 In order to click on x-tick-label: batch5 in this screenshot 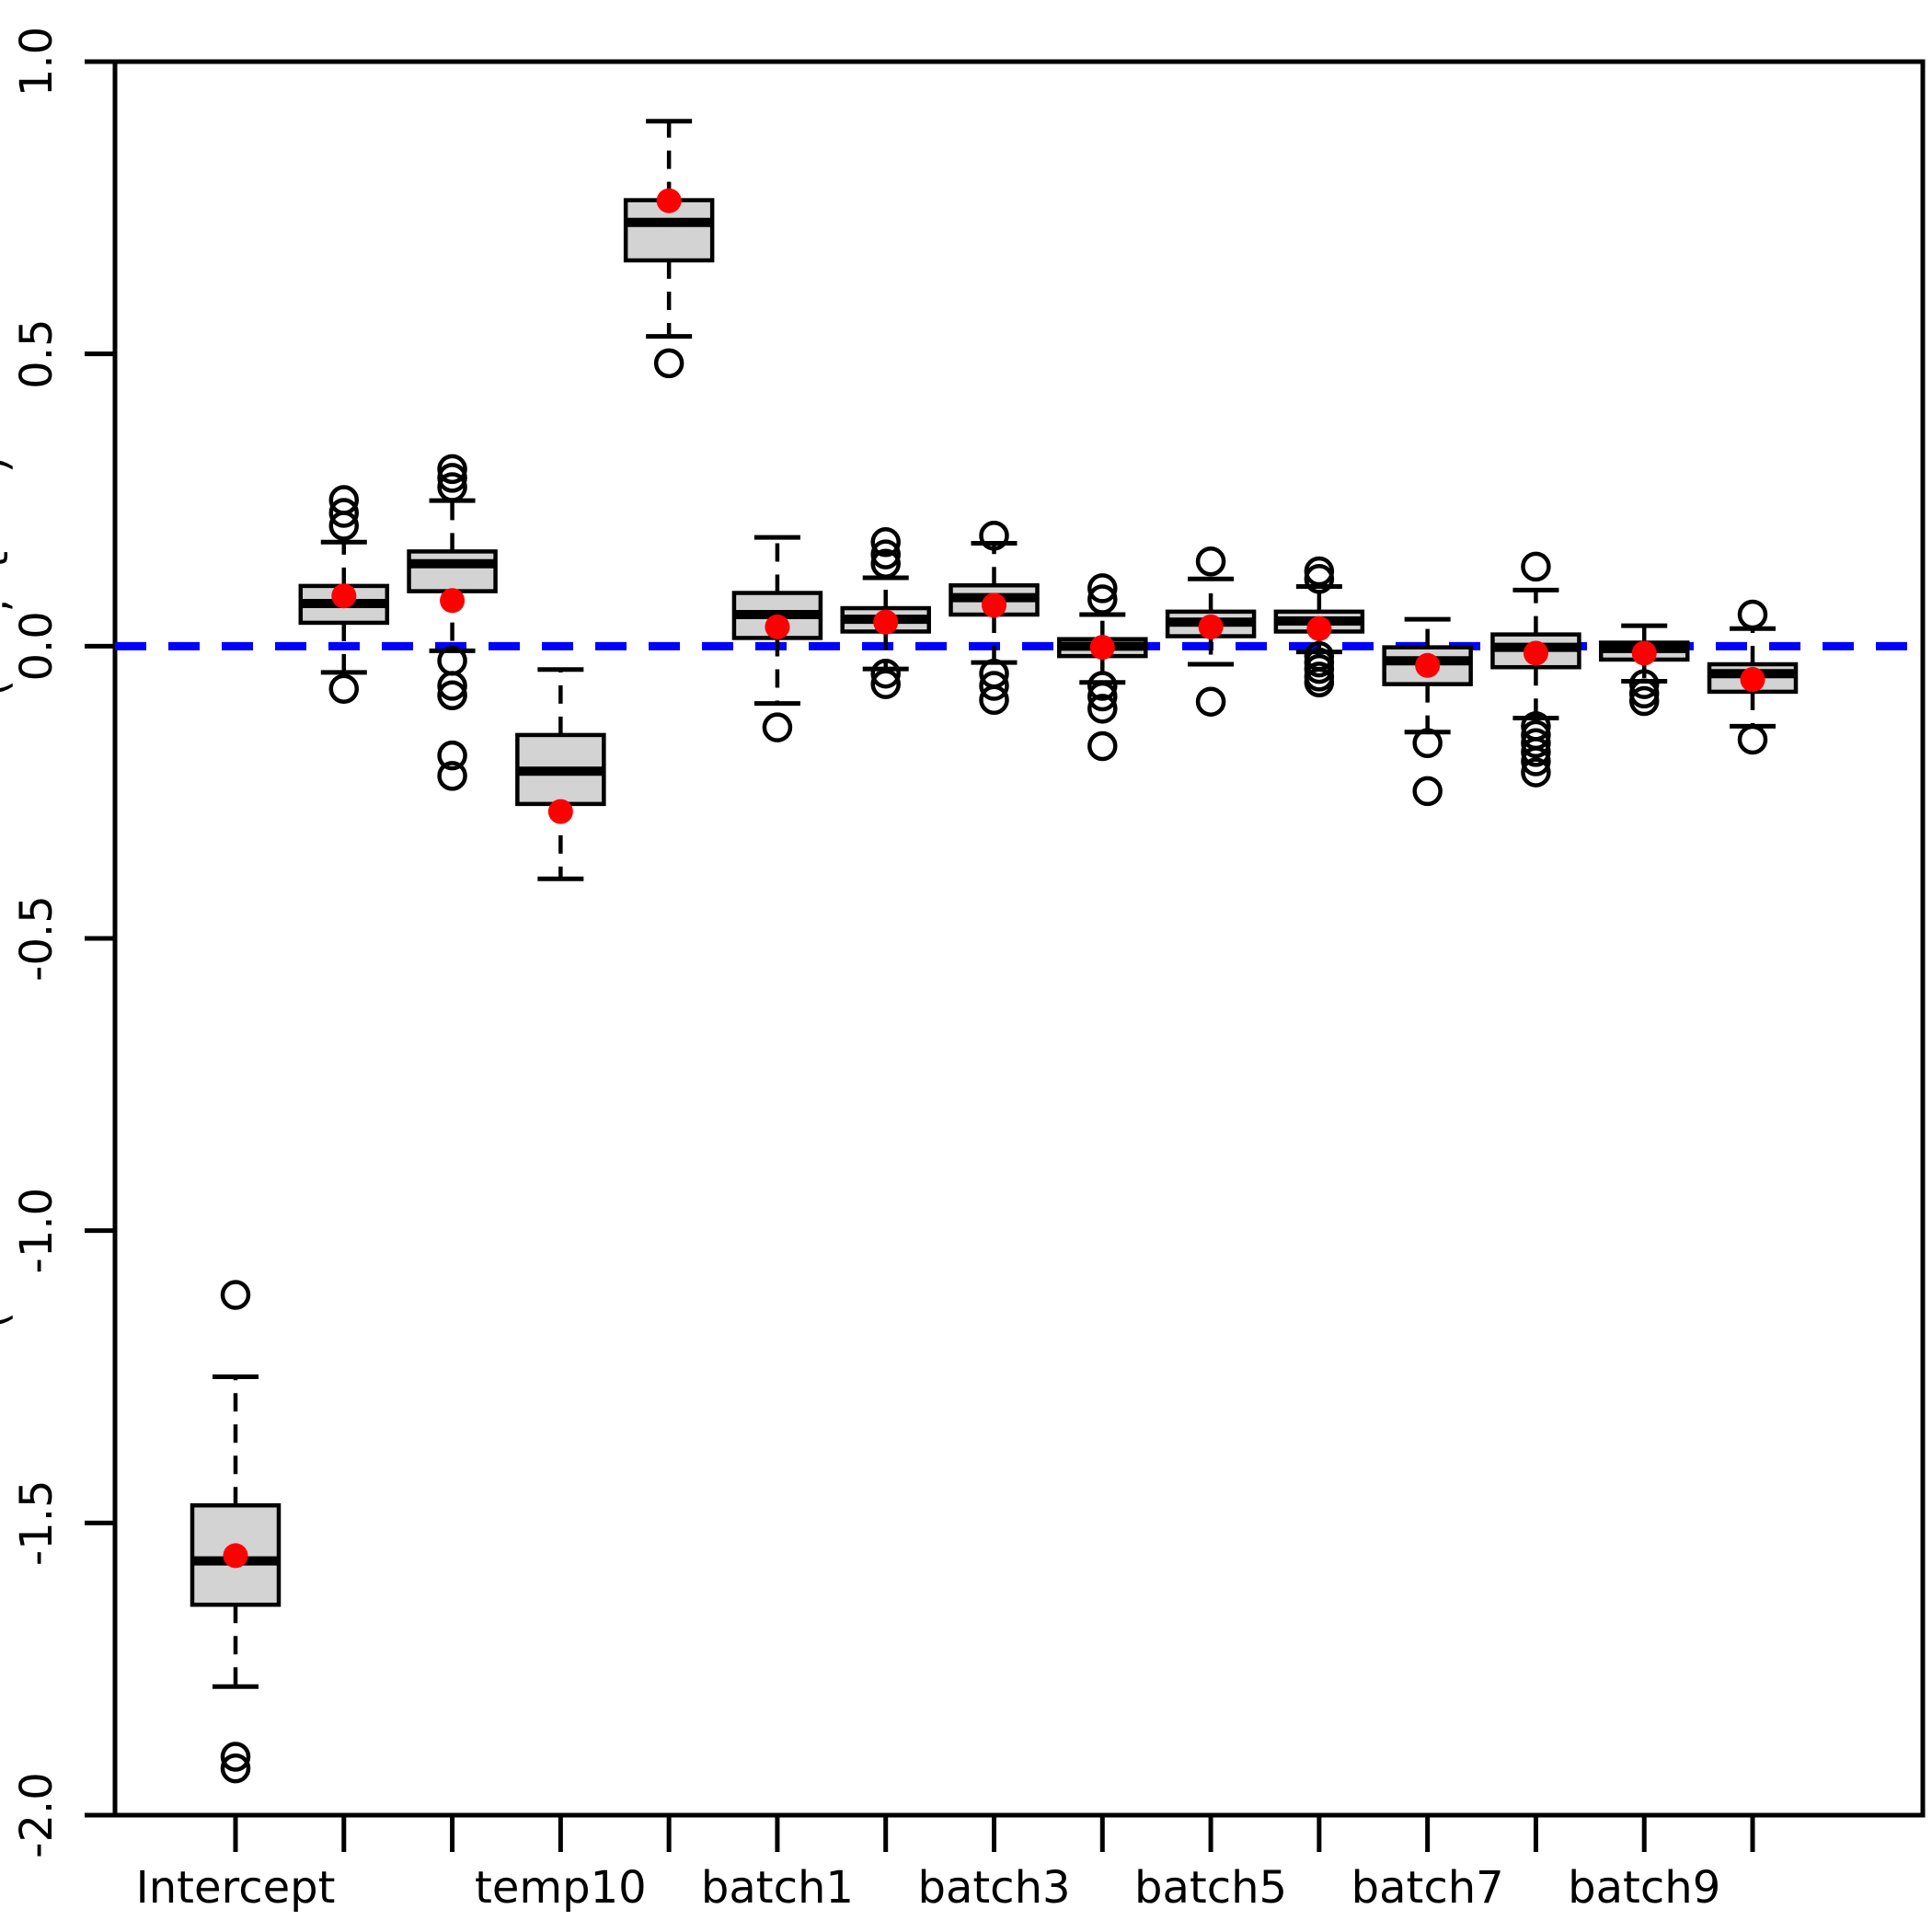, I will do `click(1210, 1888)`.